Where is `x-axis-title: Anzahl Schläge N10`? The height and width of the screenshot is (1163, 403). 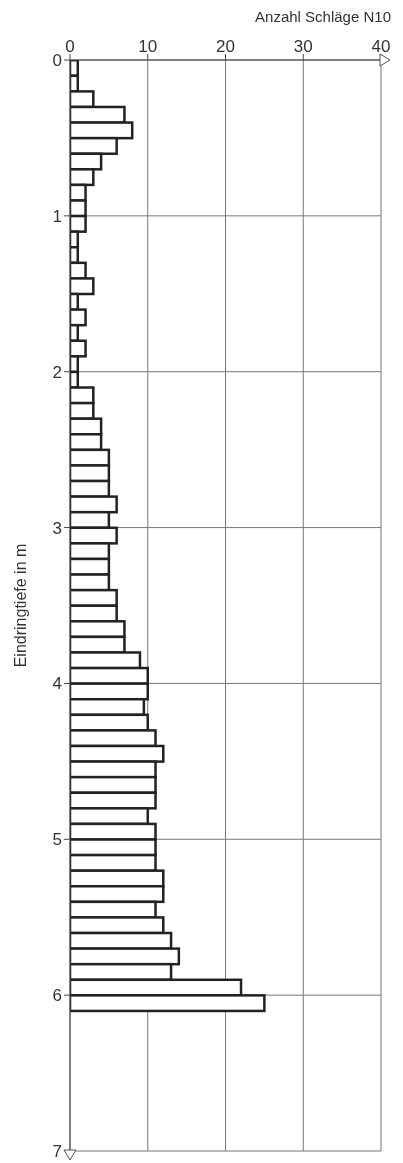 x-axis-title: Anzahl Schläge N10 is located at coordinates (323, 17).